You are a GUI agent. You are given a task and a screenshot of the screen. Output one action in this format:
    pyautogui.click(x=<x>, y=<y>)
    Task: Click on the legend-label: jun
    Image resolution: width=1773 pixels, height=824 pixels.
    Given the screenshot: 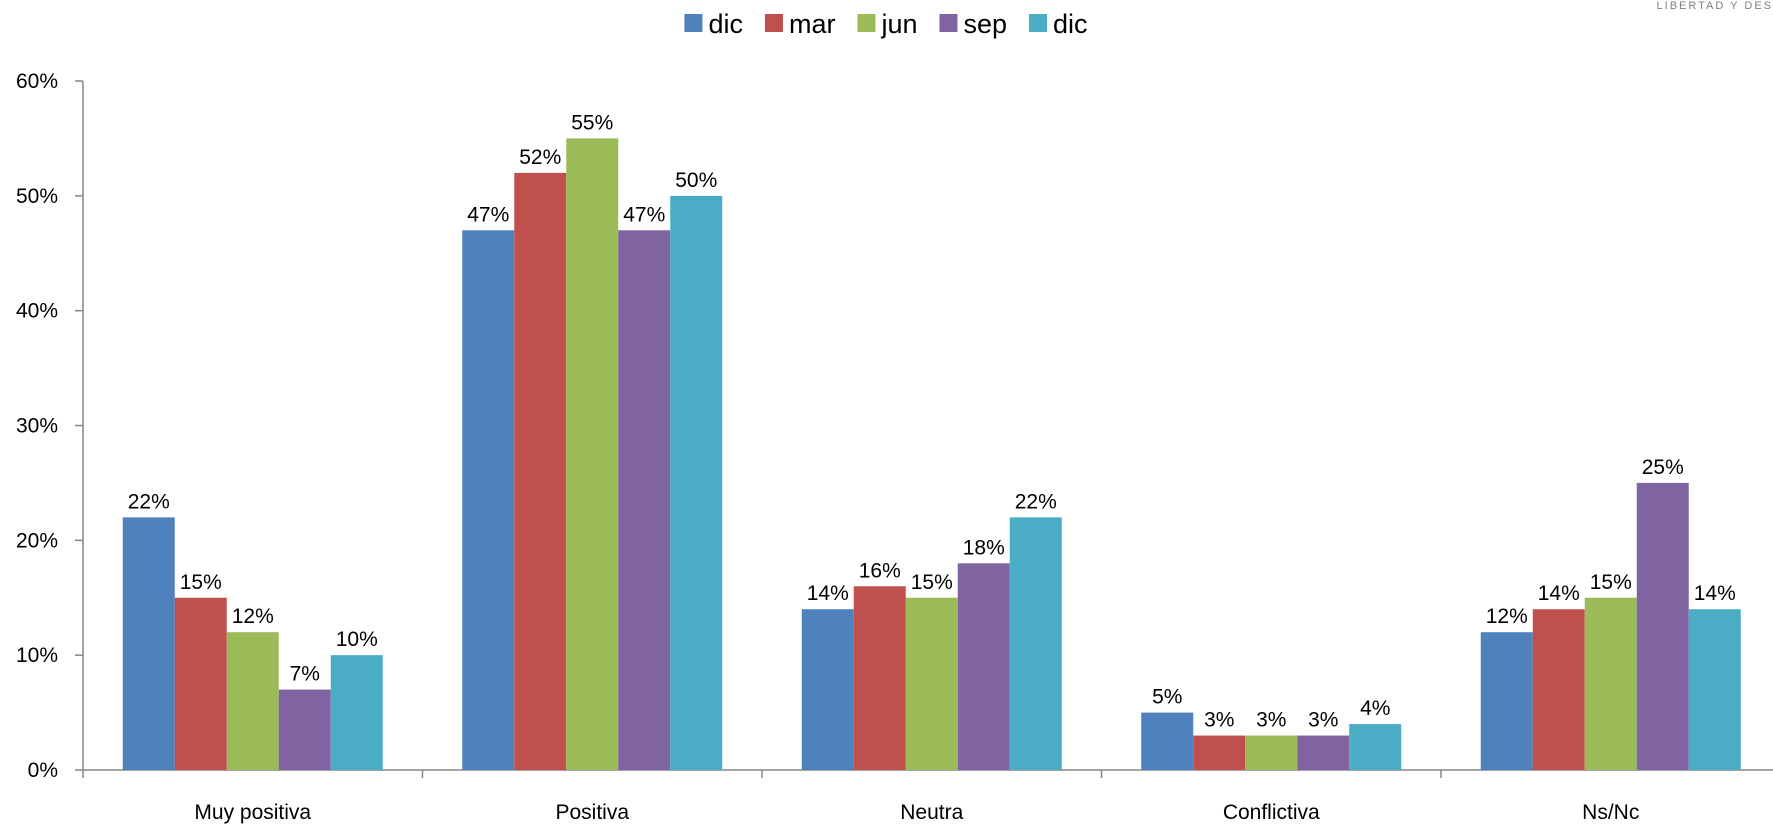 What is the action you would take?
    pyautogui.click(x=898, y=24)
    